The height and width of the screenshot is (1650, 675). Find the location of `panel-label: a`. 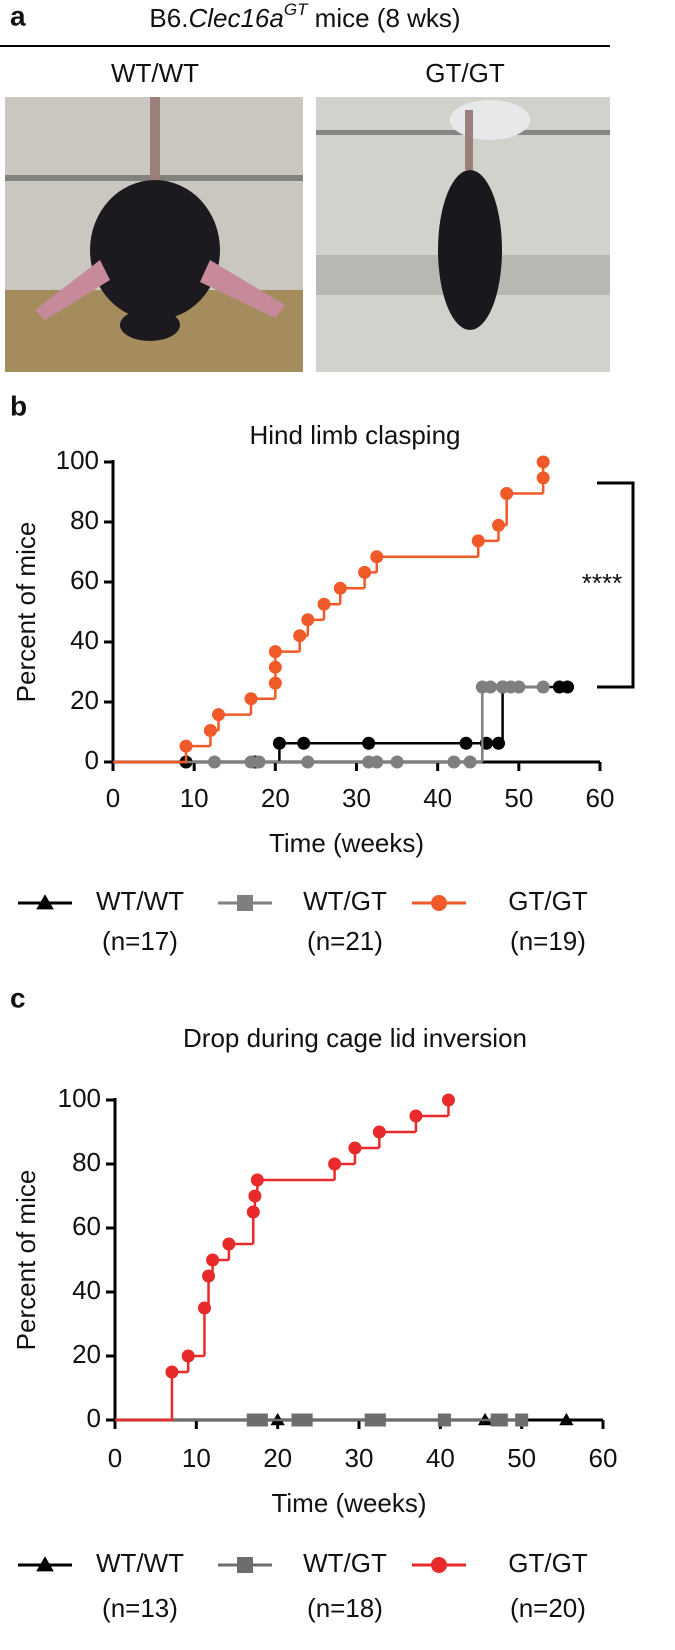

panel-label: a is located at coordinates (18, 15).